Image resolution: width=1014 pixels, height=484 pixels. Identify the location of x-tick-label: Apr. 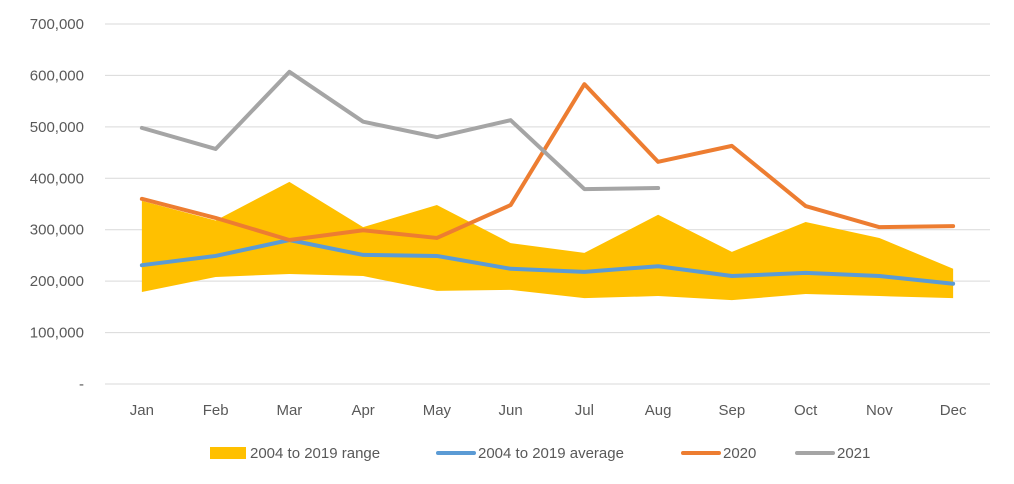
(362, 410).